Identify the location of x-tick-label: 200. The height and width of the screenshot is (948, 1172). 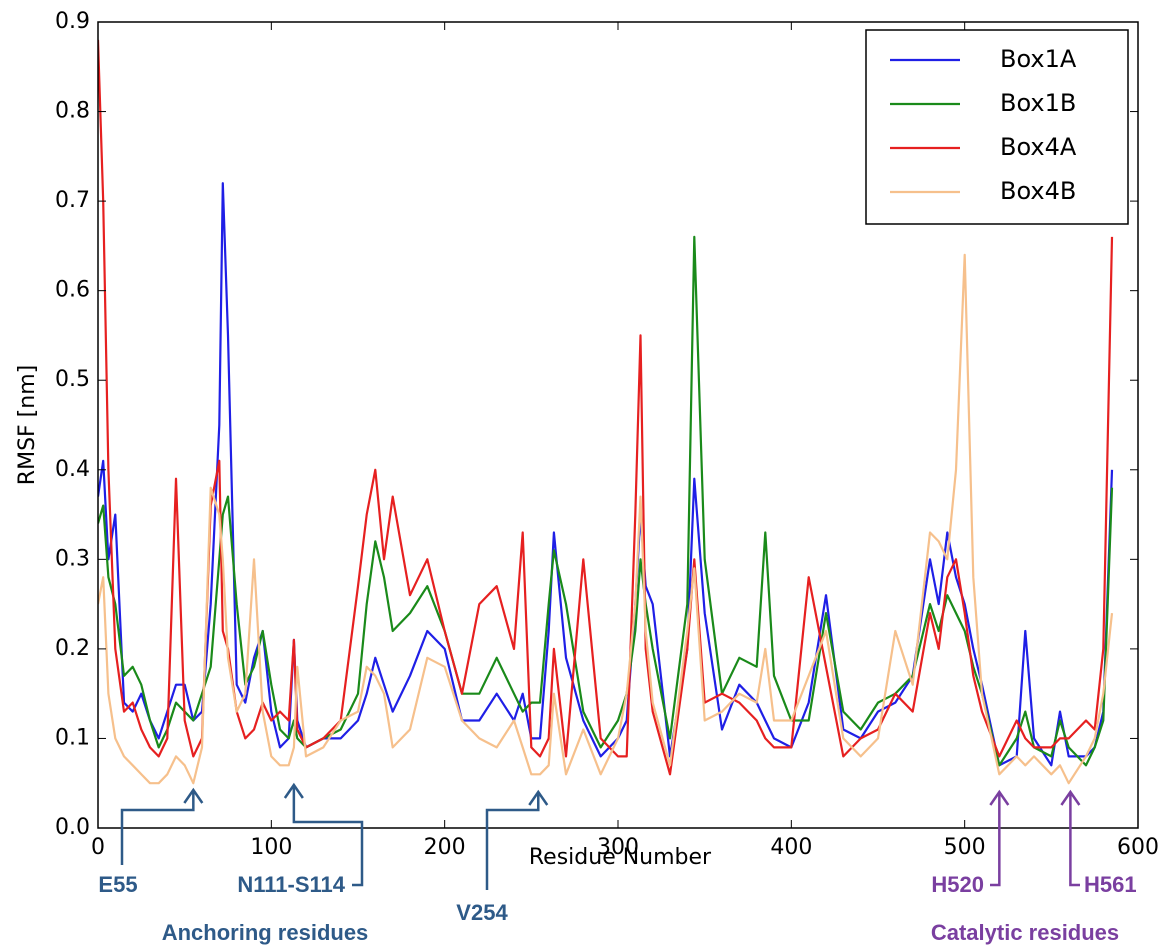
(445, 847).